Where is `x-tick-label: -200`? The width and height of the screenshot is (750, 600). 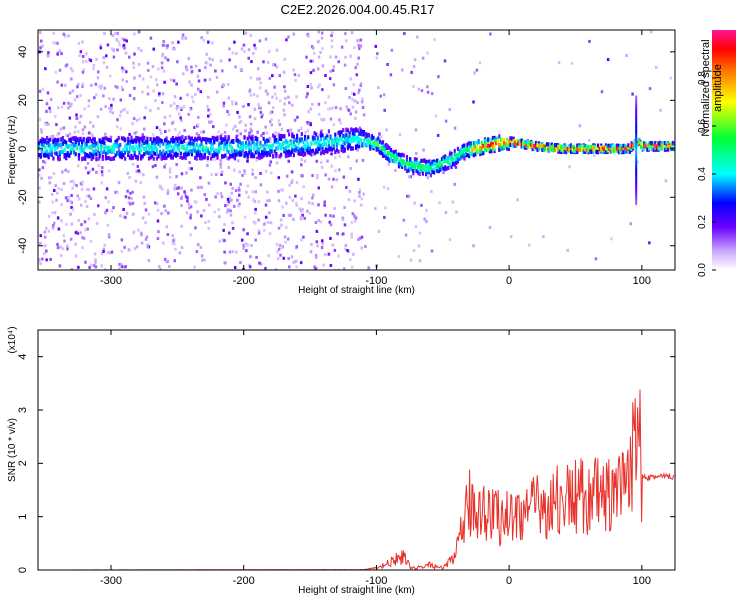
x-tick-label: -200 is located at coordinates (244, 581).